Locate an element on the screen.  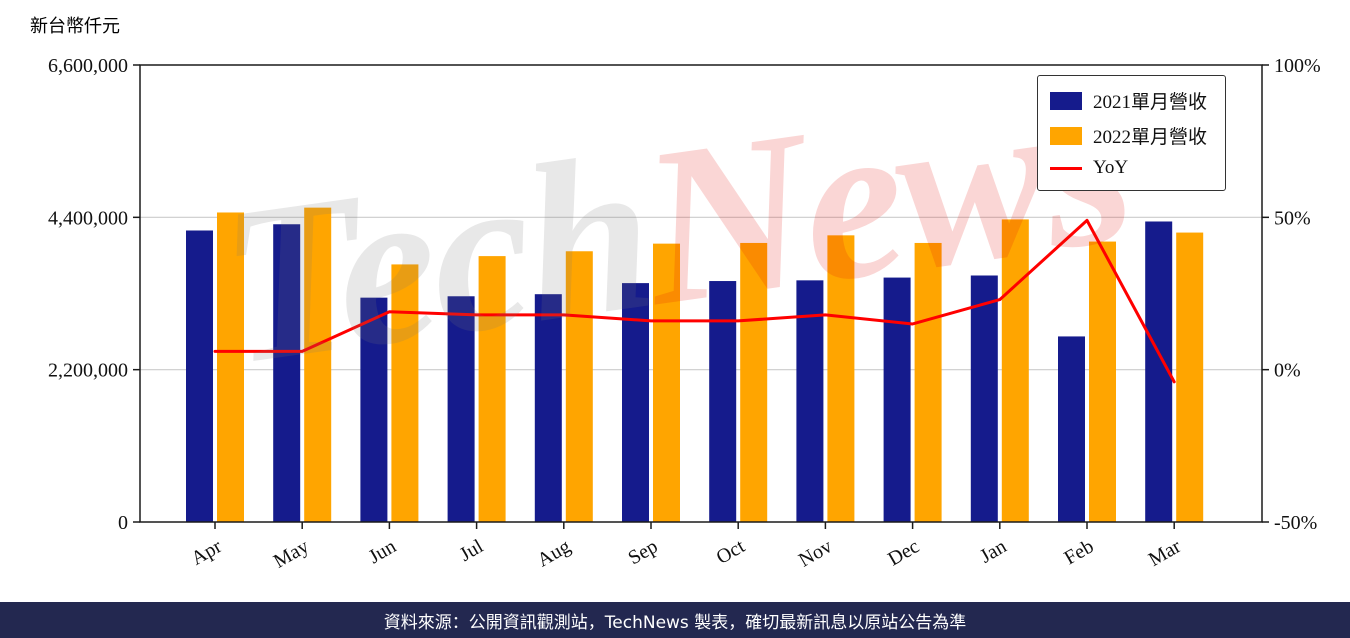
x-tick-label: Dec is located at coordinates (903, 552).